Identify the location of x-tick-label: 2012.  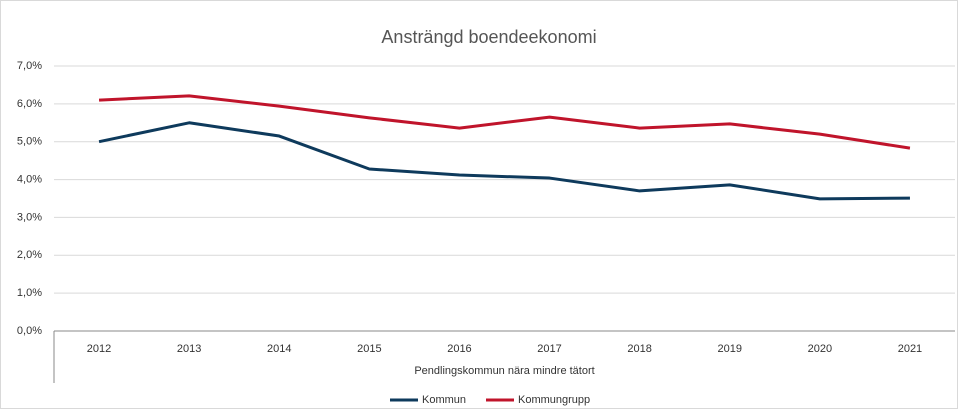
(99, 349).